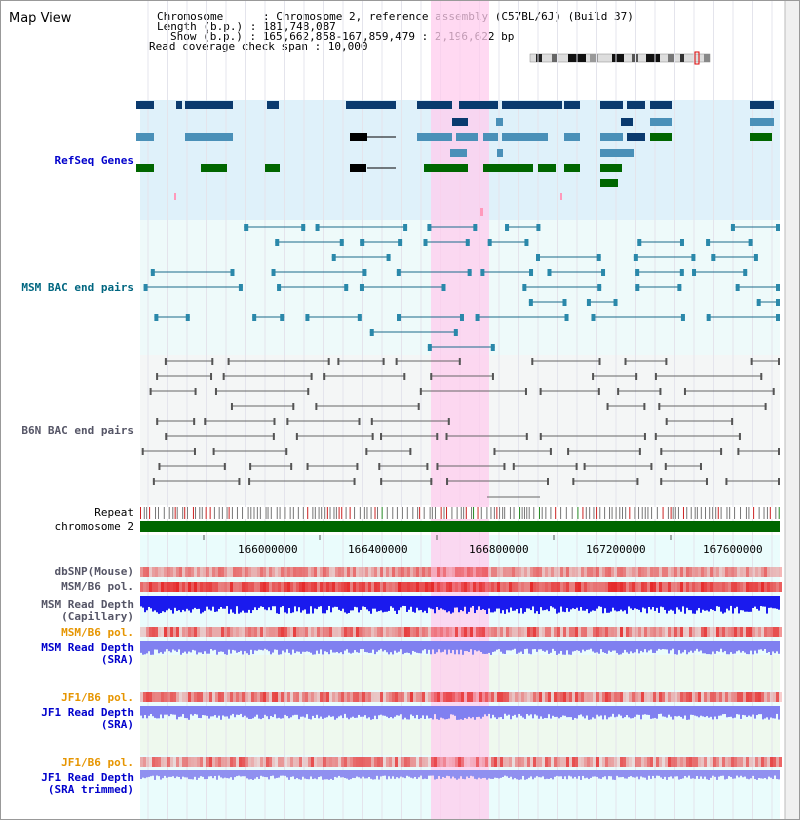 This screenshot has width=800, height=820. I want to click on ideogram-band, so click(539, 58).